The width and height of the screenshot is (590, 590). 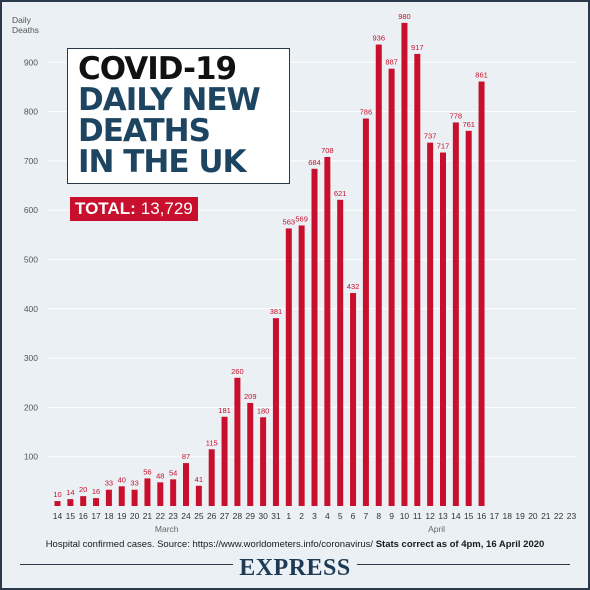 What do you see at coordinates (186, 456) in the screenshot?
I see `bar-value-label: 87` at bounding box center [186, 456].